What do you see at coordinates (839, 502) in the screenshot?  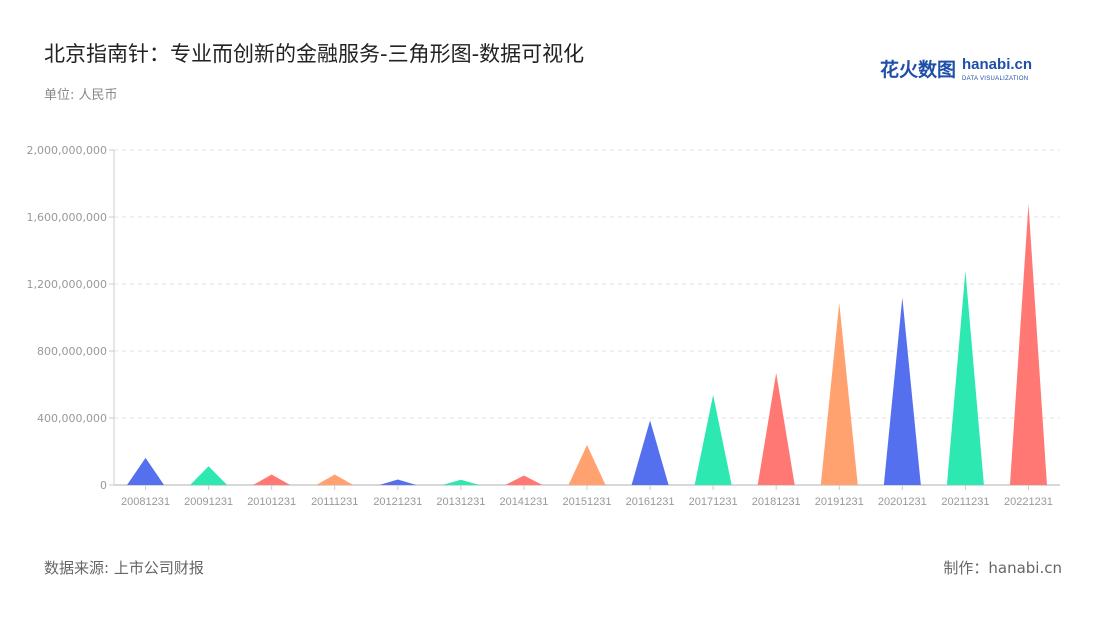 I see `x-tick-label: 20191231` at bounding box center [839, 502].